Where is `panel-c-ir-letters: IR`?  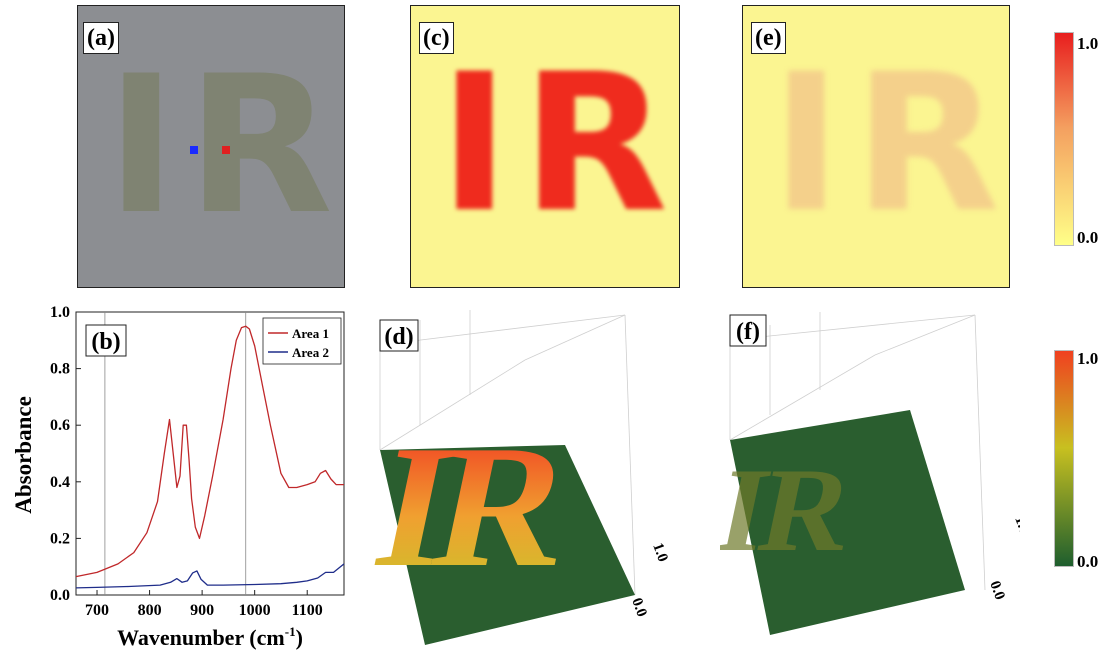 panel-c-ir-letters: IR is located at coordinates (559, 143).